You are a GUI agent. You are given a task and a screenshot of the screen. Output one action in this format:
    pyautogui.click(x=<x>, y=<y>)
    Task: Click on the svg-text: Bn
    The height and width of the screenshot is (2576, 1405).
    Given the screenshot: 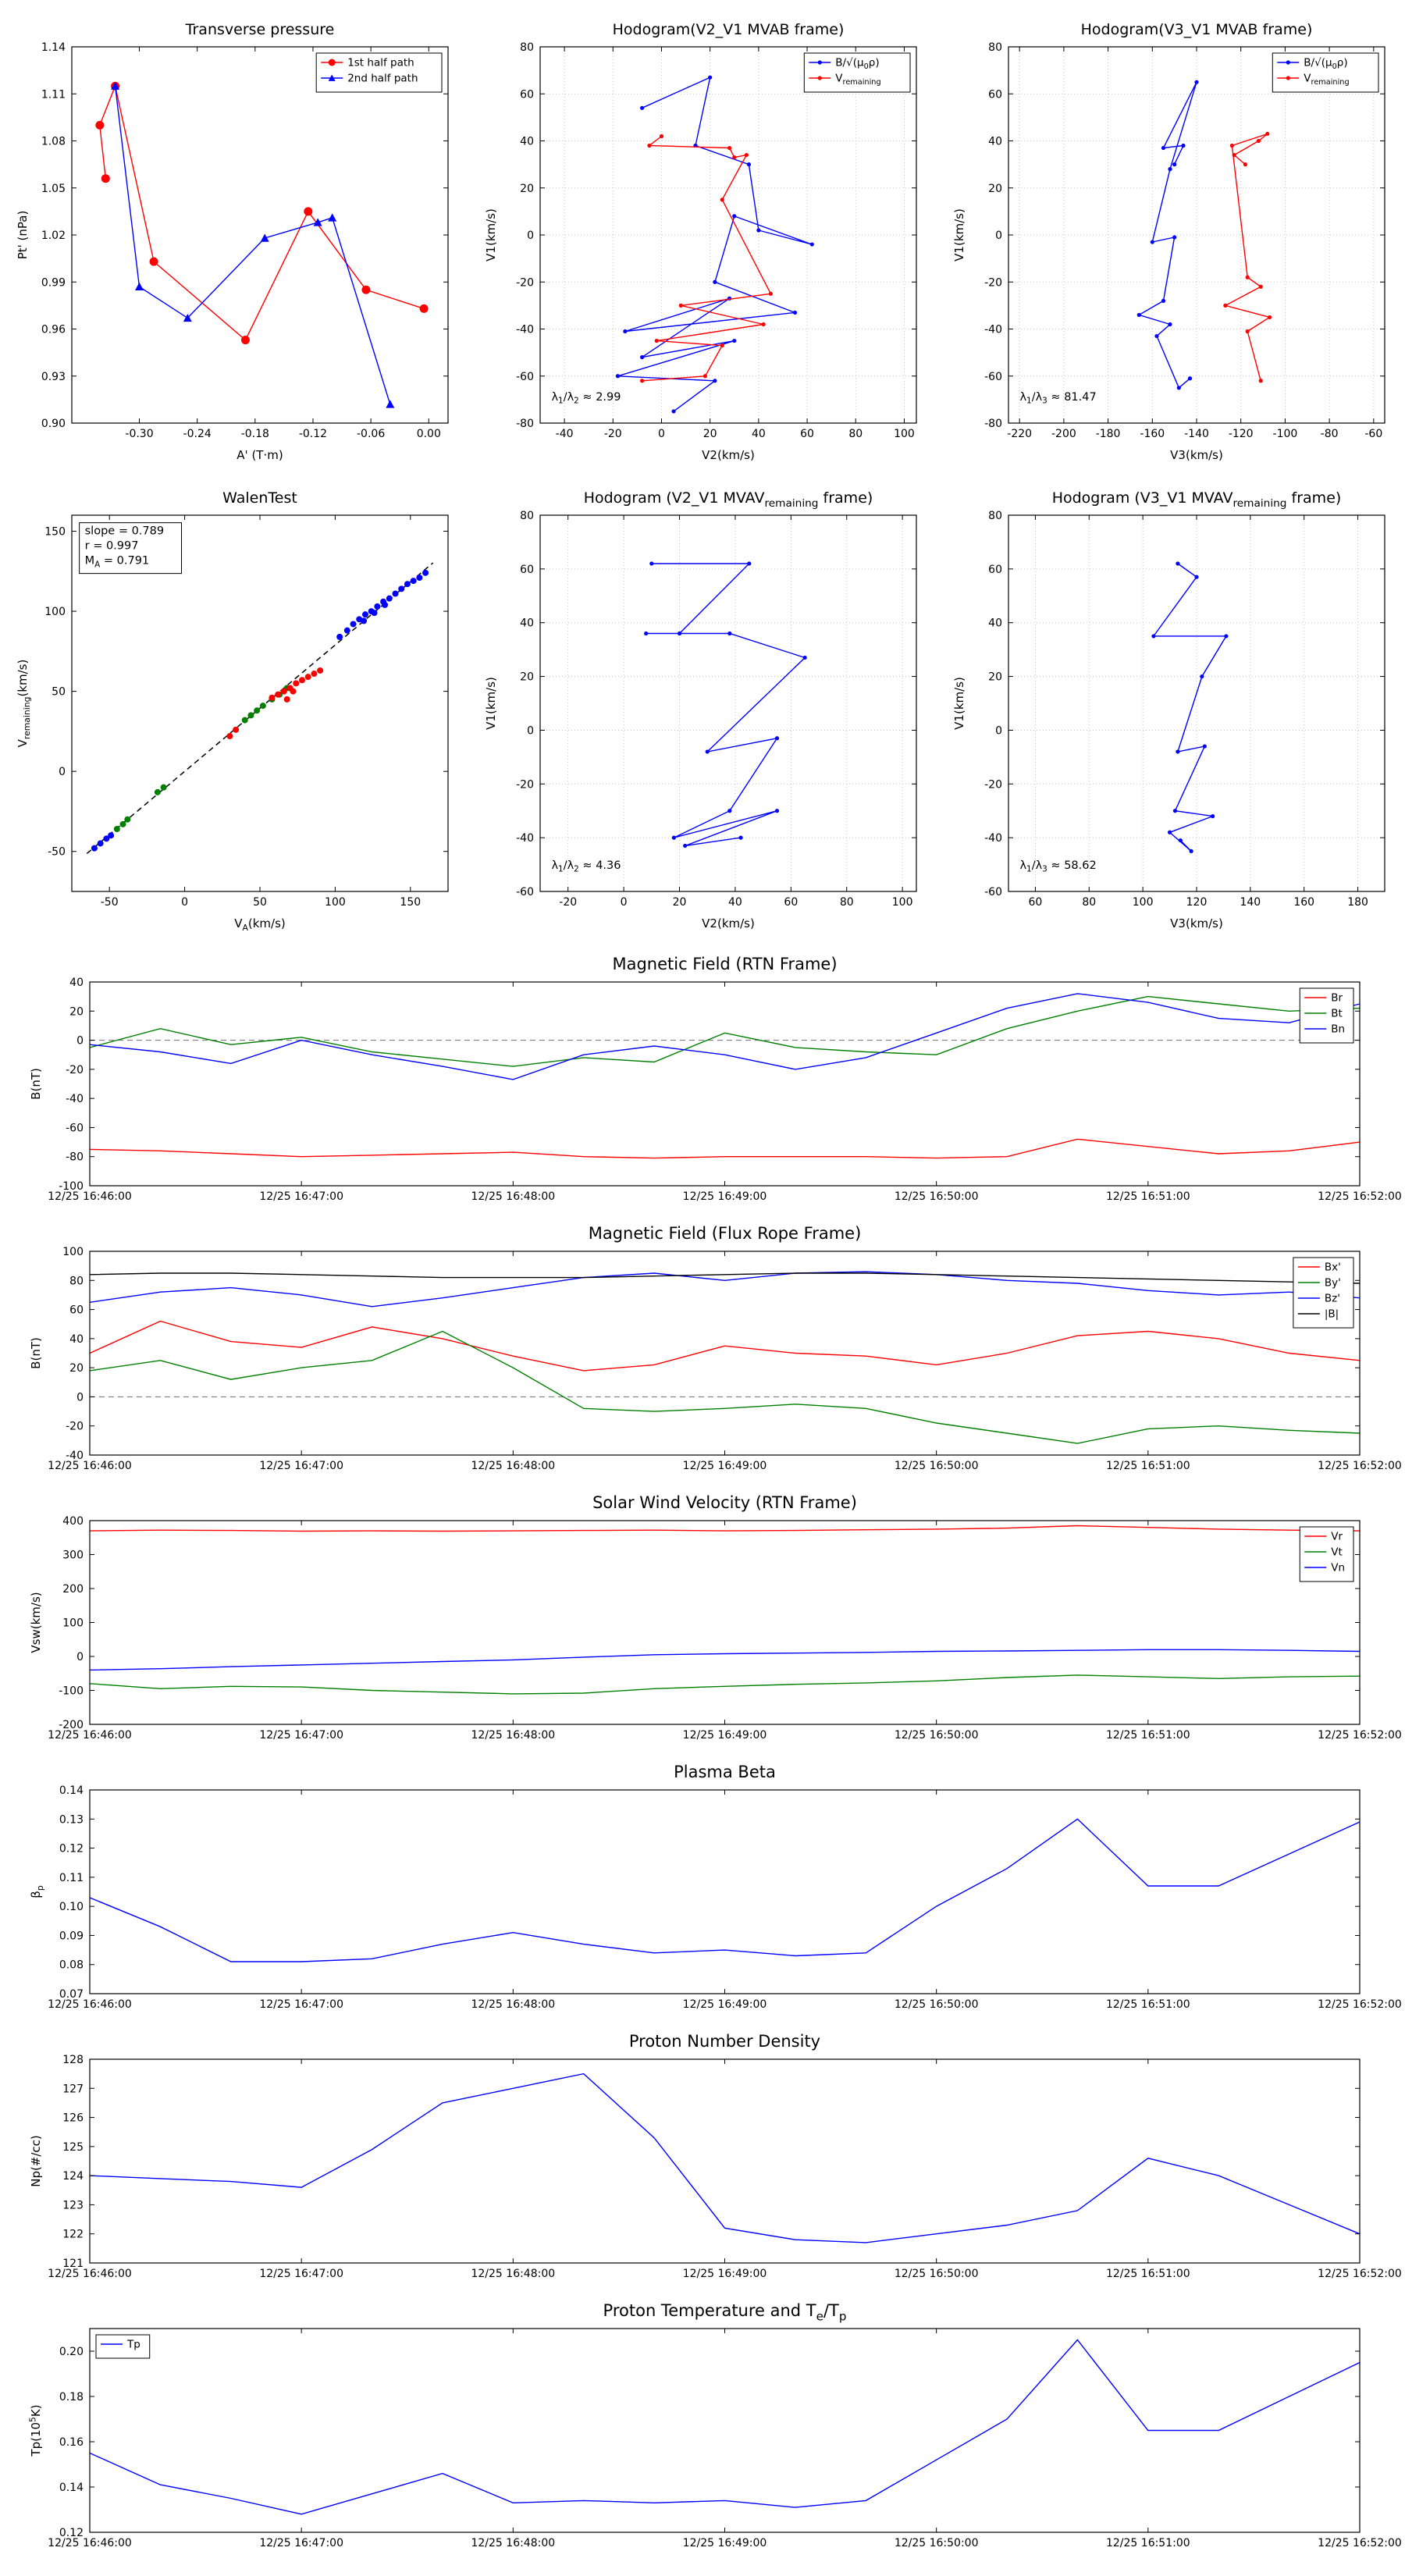 What is the action you would take?
    pyautogui.click(x=1338, y=1029)
    